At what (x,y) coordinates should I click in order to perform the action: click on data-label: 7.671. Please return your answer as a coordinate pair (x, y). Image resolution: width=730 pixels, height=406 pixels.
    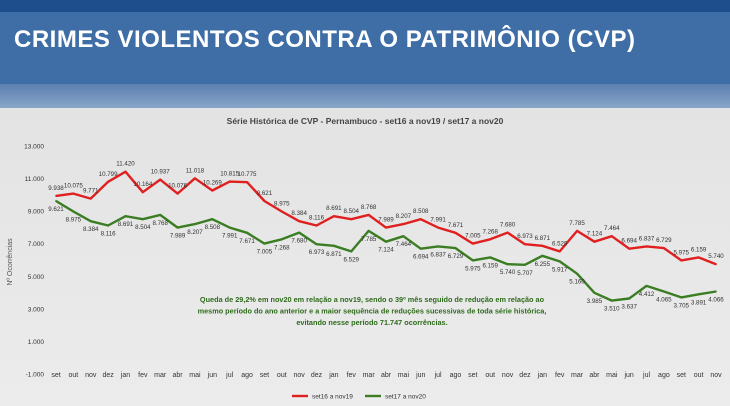
    Looking at the image, I should click on (456, 225).